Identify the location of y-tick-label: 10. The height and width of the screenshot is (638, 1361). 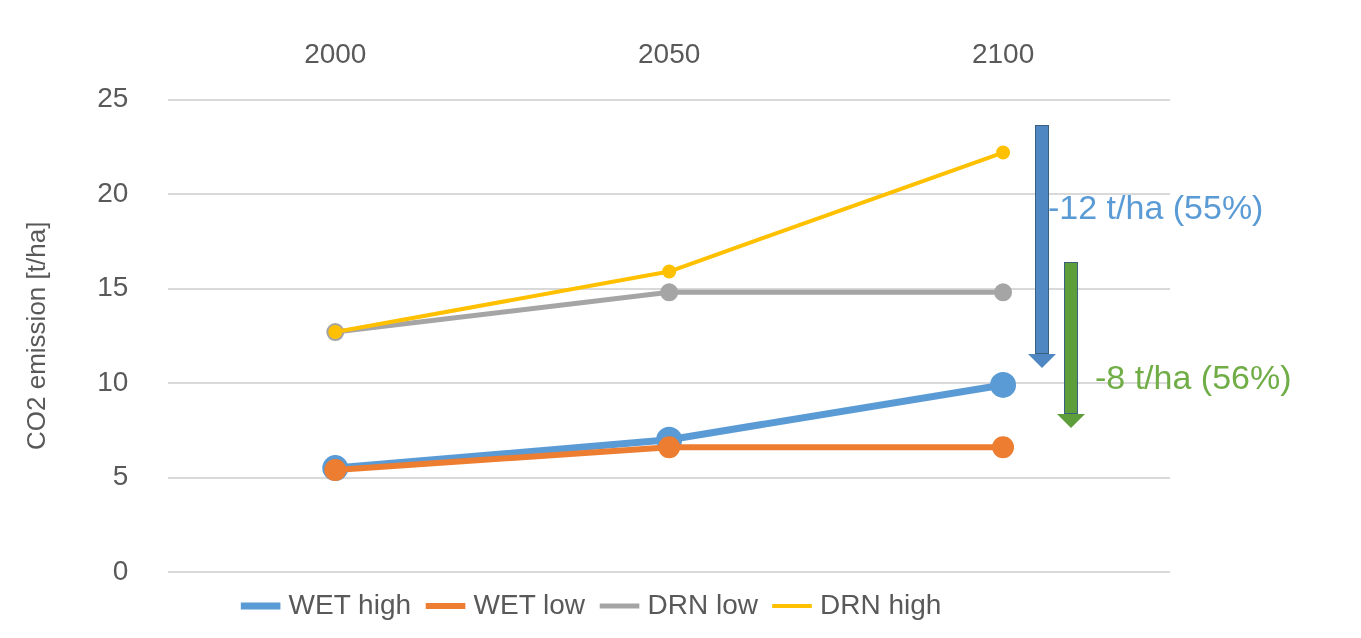
(113, 381).